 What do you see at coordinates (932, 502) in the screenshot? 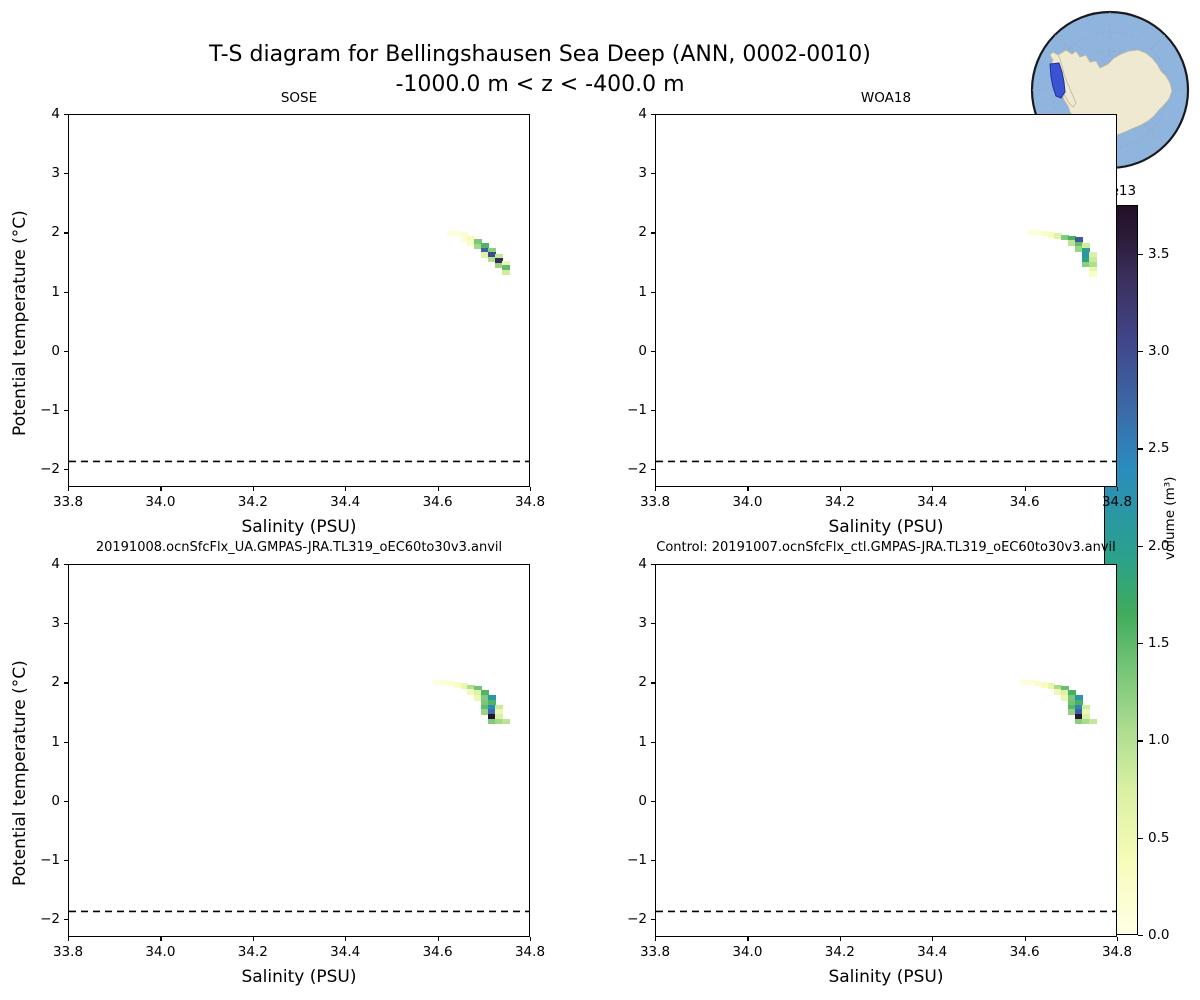
I see `x-tick-label: 34.4` at bounding box center [932, 502].